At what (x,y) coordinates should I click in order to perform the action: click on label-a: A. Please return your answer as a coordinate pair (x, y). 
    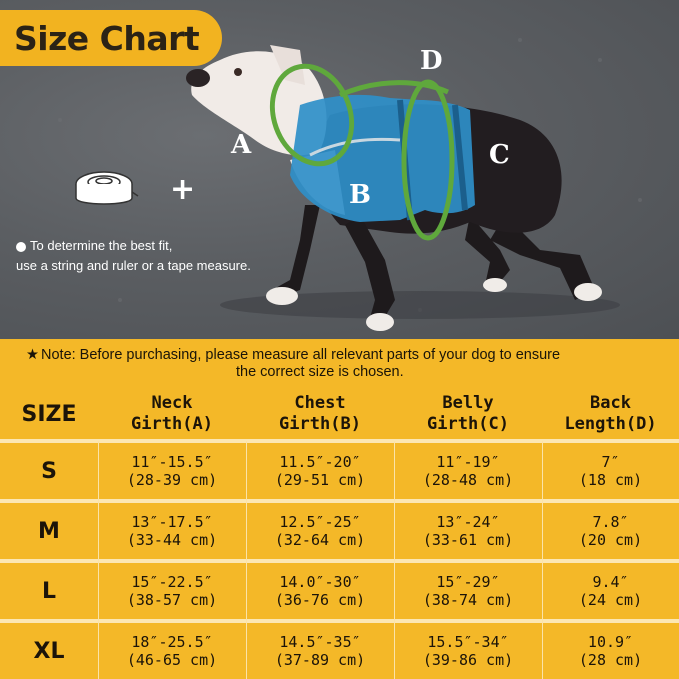
    Looking at the image, I should click on (241, 145).